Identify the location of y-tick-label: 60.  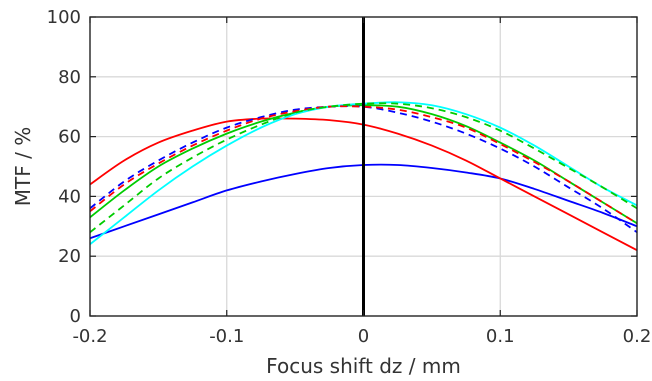
(69, 137).